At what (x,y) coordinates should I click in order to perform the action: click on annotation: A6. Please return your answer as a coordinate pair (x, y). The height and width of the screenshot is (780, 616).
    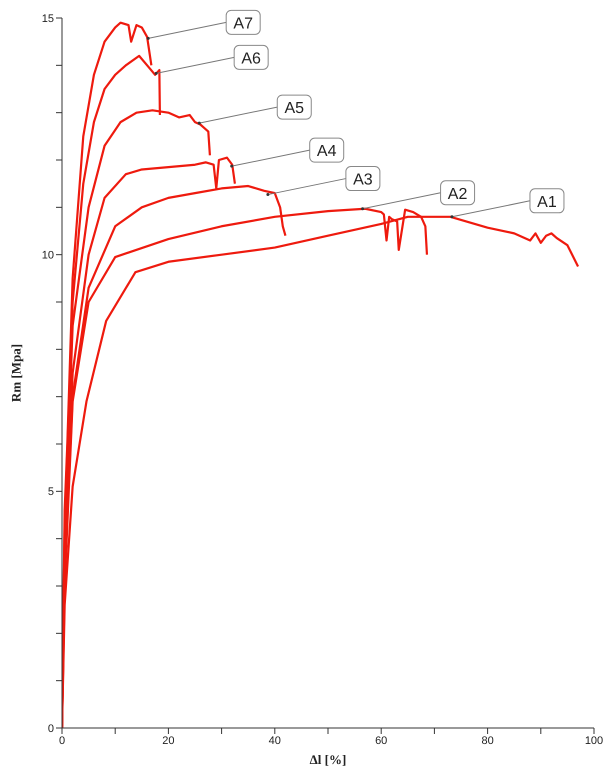
    Looking at the image, I should click on (251, 59).